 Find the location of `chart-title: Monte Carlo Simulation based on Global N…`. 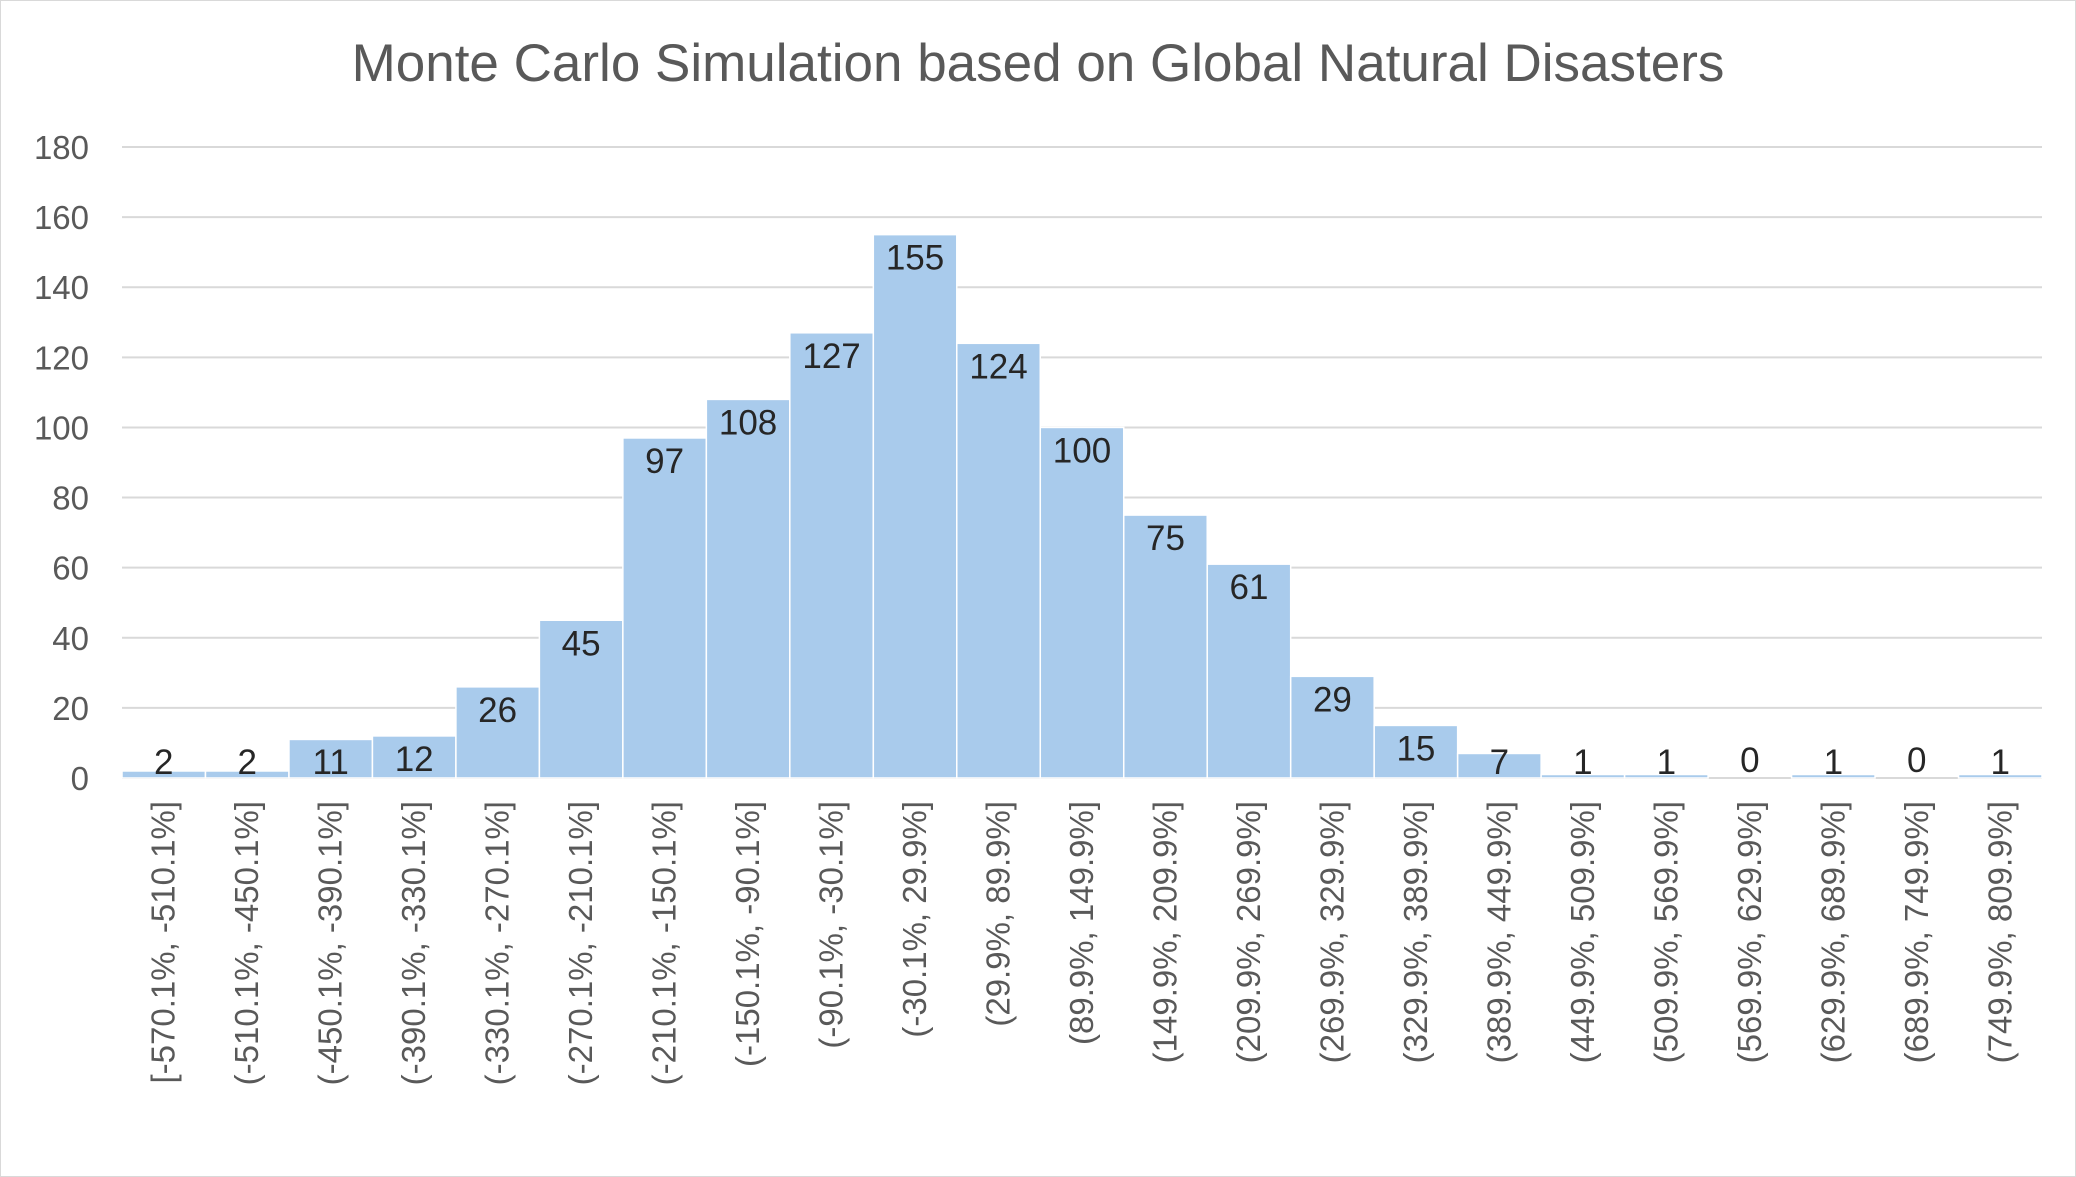

chart-title: Monte Carlo Simulation based on Global N… is located at coordinates (1038, 63).